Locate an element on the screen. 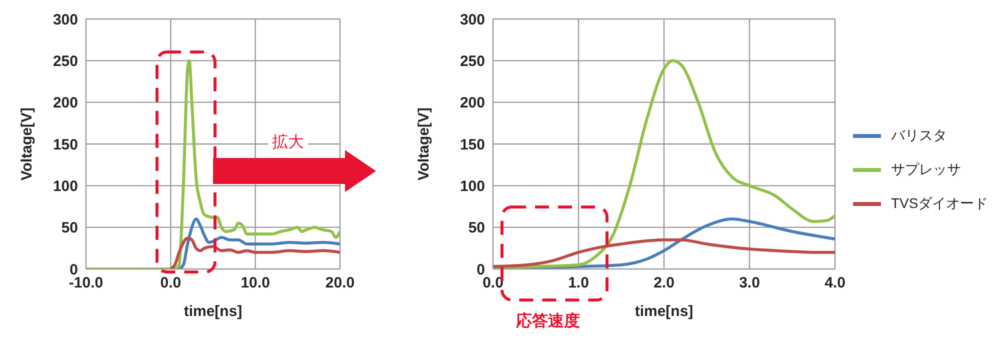 This screenshot has height=340, width=1000. y-tick-label: 0 is located at coordinates (480, 269).